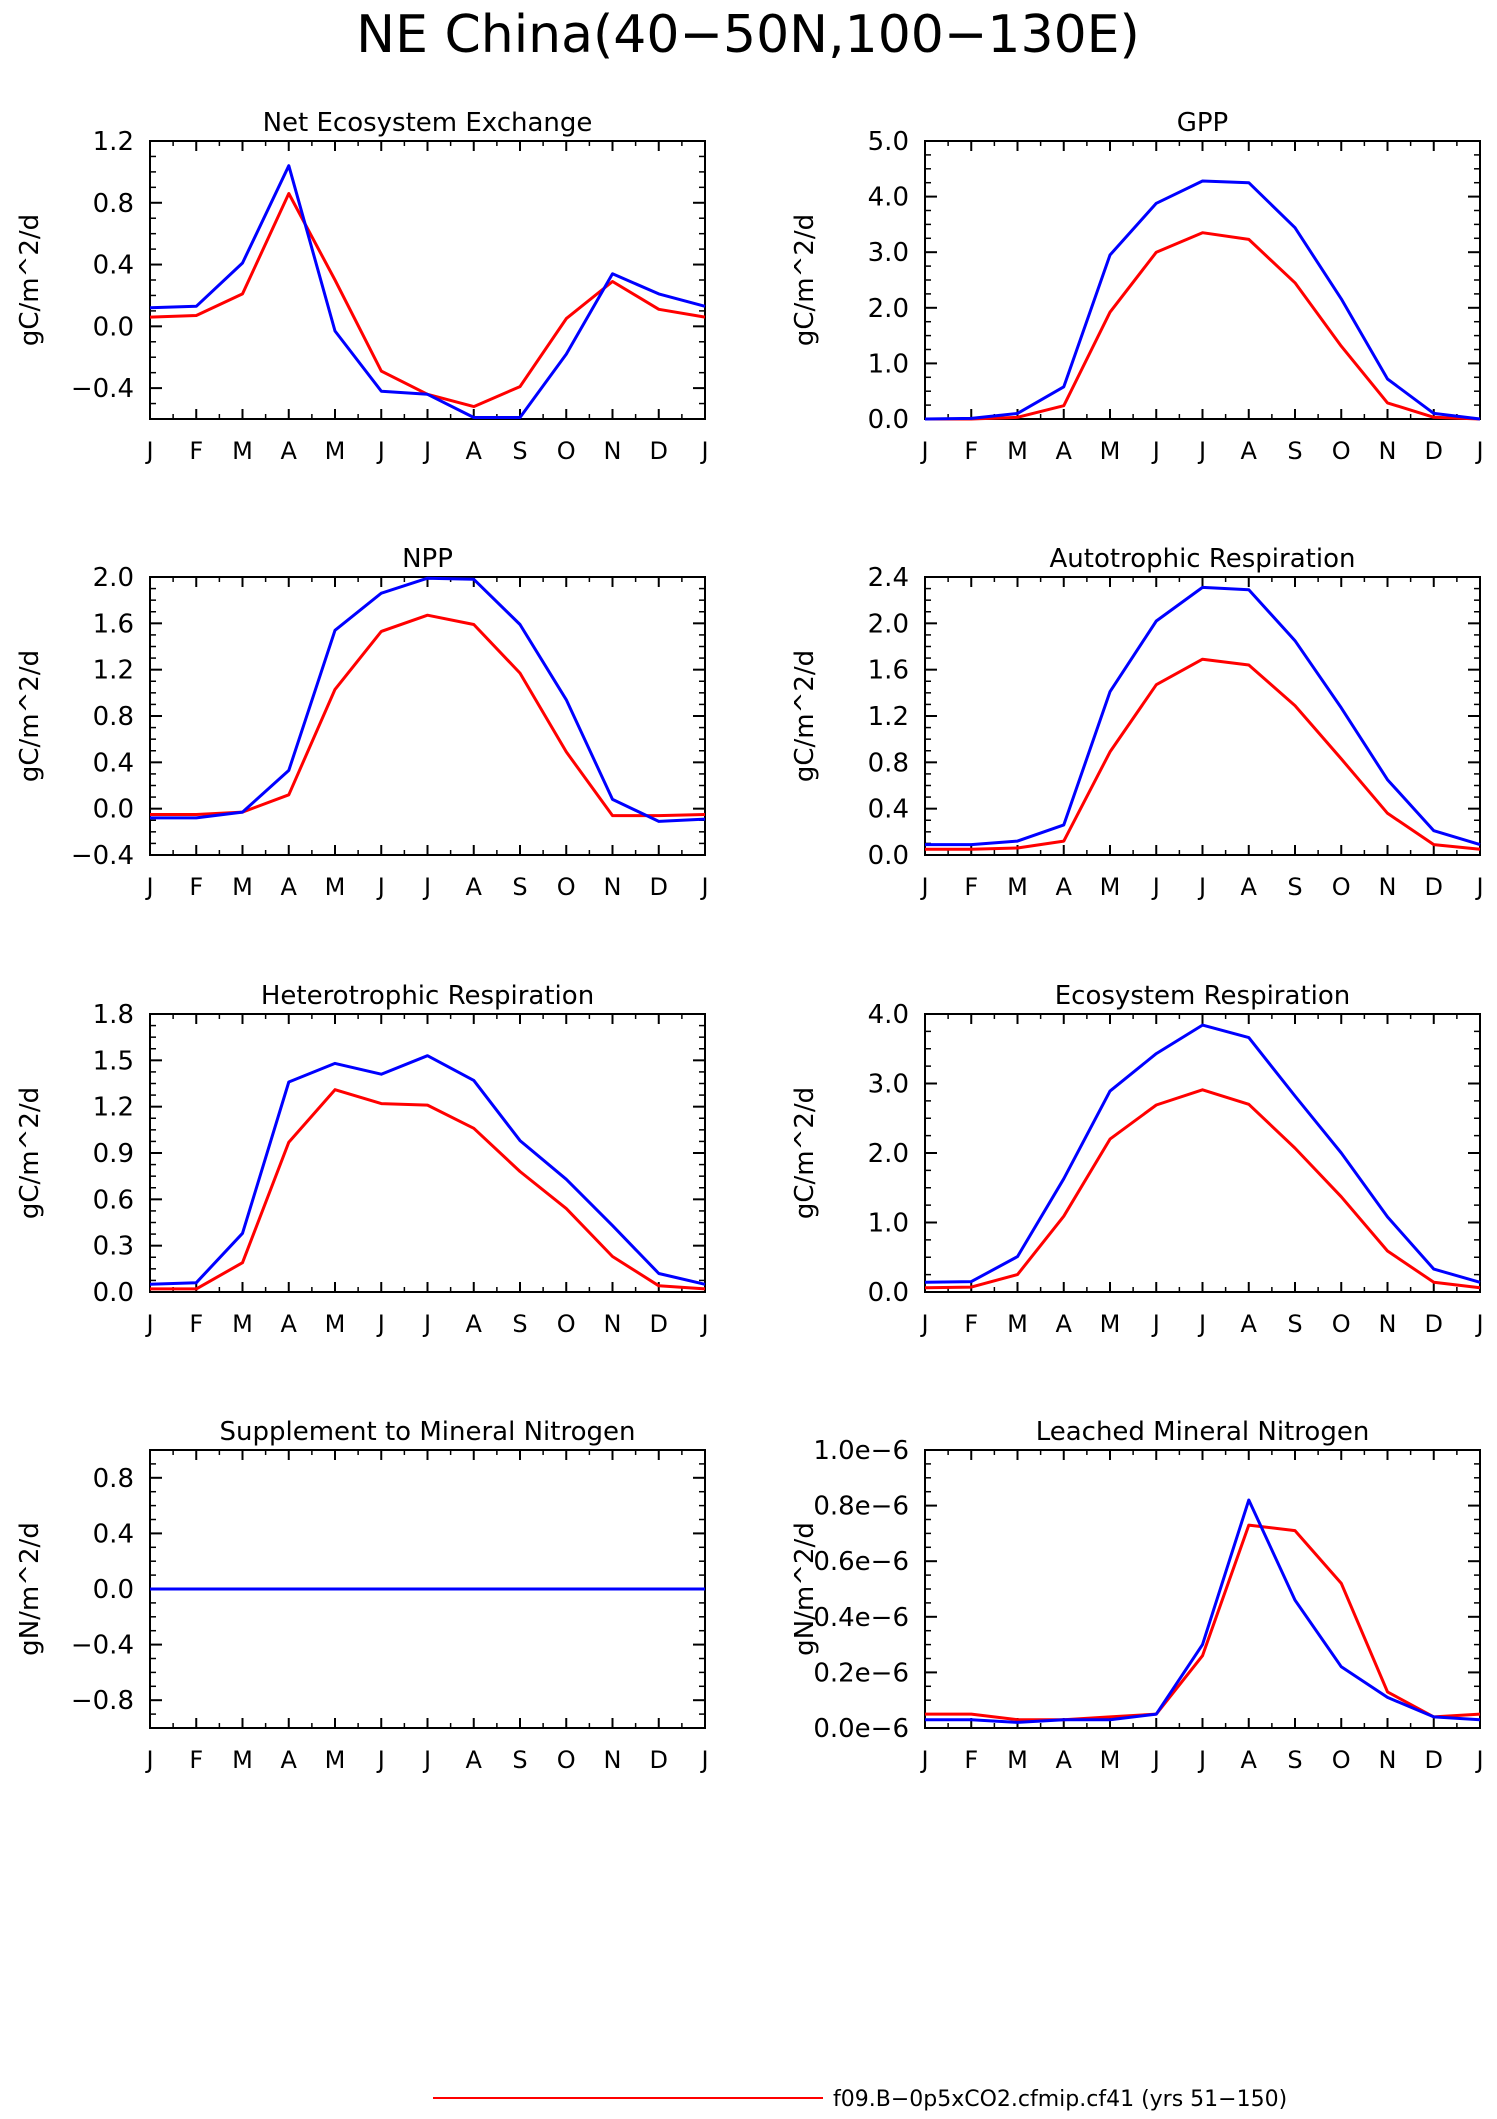 This screenshot has width=1497, height=2119. I want to click on panel-title: Leached Mineral Nitrogen, so click(1203, 1432).